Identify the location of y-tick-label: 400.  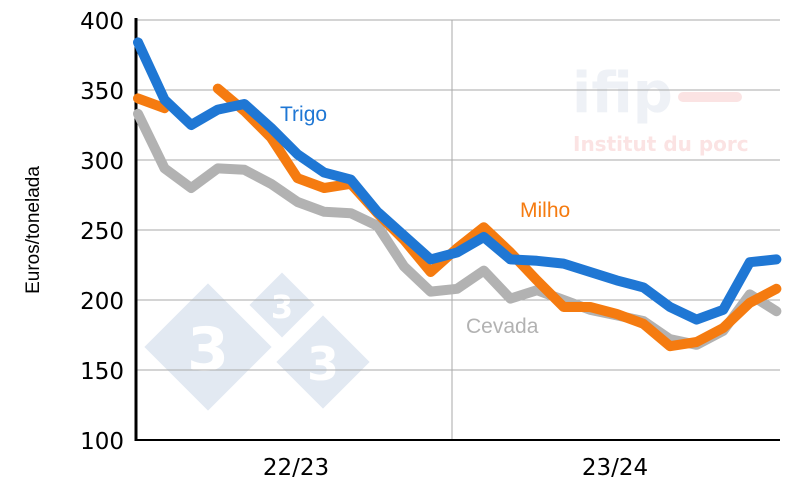
(102, 22).